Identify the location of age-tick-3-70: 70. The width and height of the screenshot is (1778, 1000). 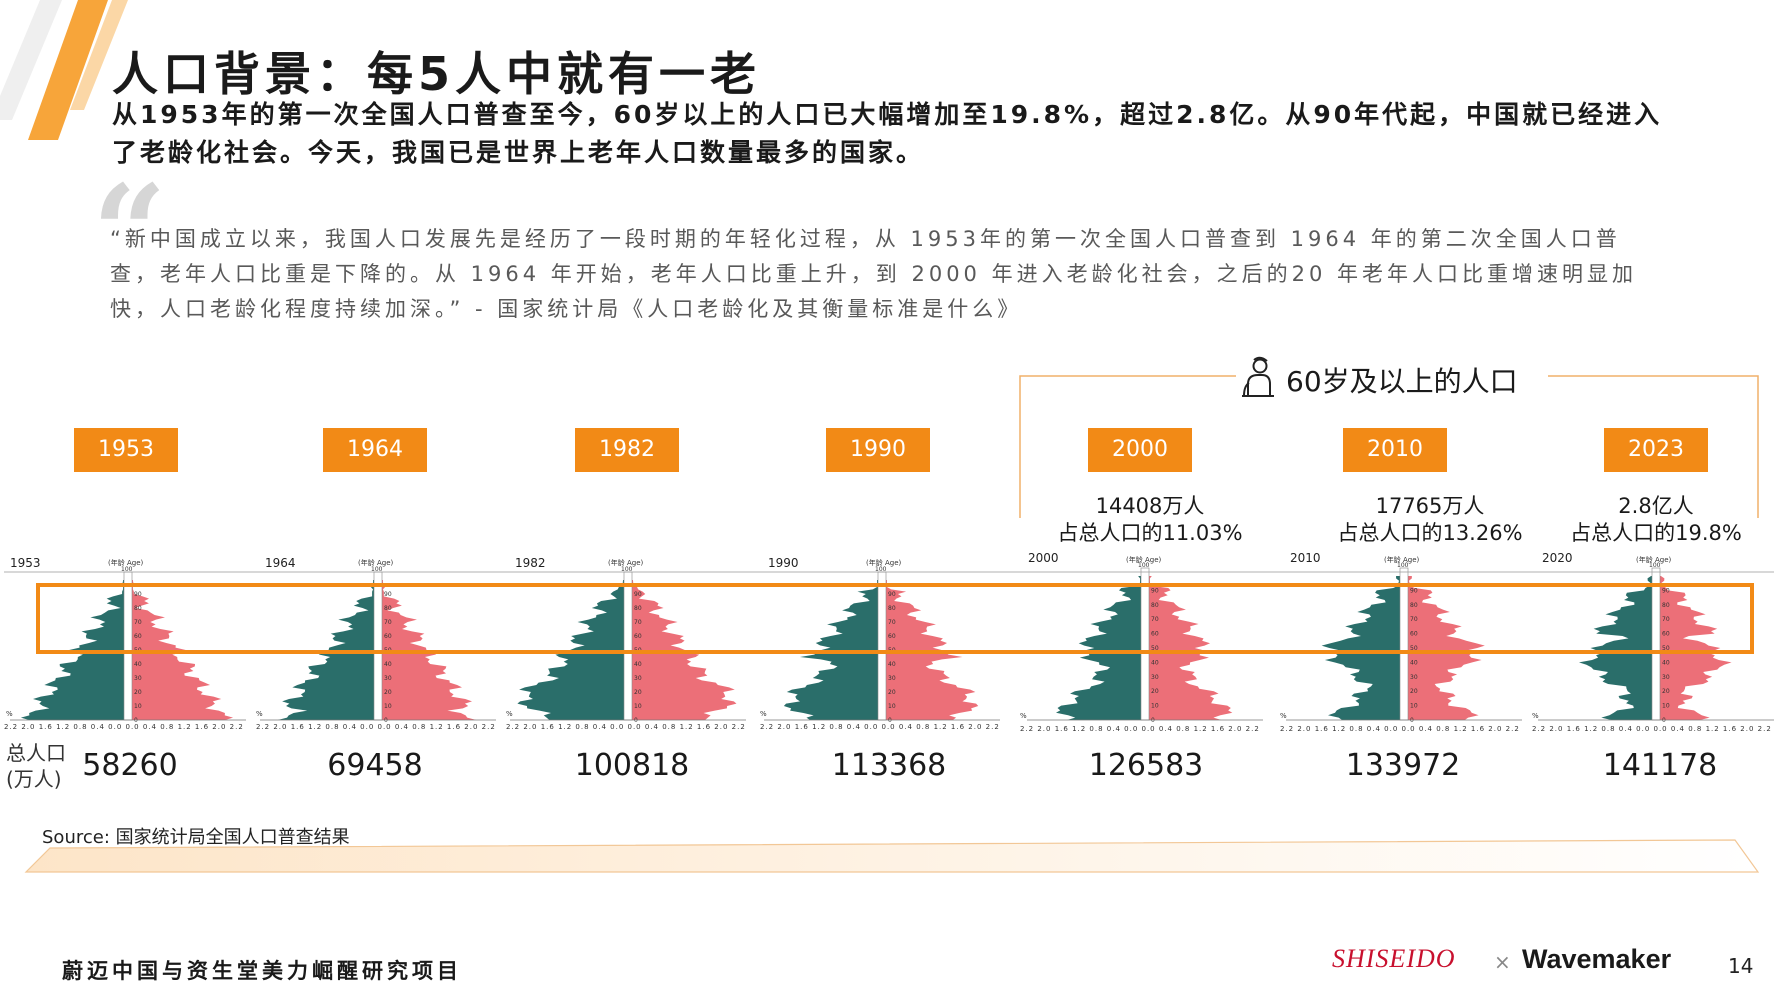
(892, 622).